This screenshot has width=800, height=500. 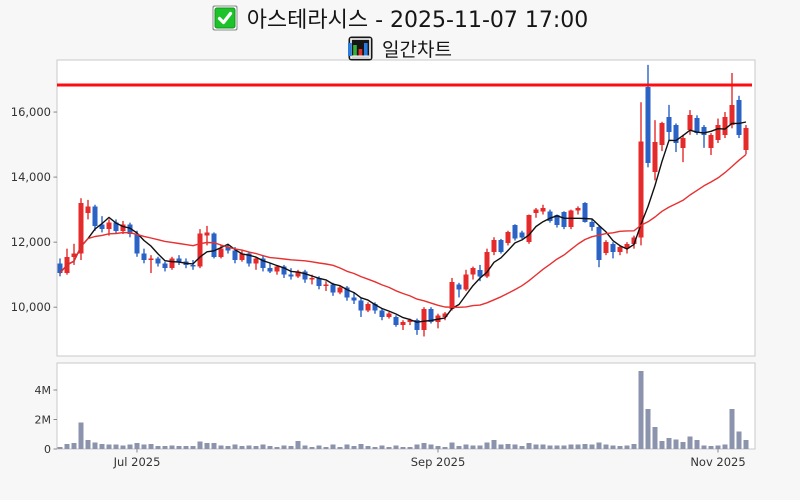 I want to click on date-tick-label: Nov 2025, so click(x=717, y=462).